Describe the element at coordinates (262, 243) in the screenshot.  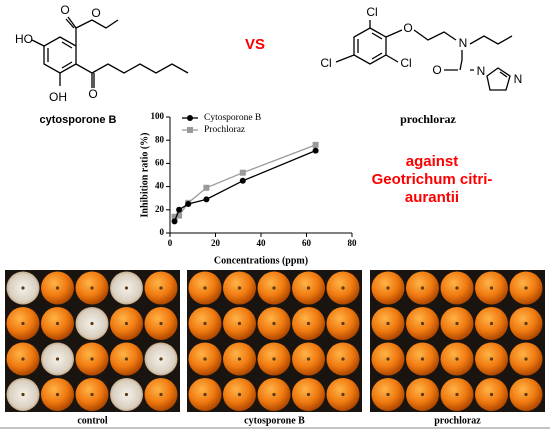
I see `x-tick-label: 40` at that location.